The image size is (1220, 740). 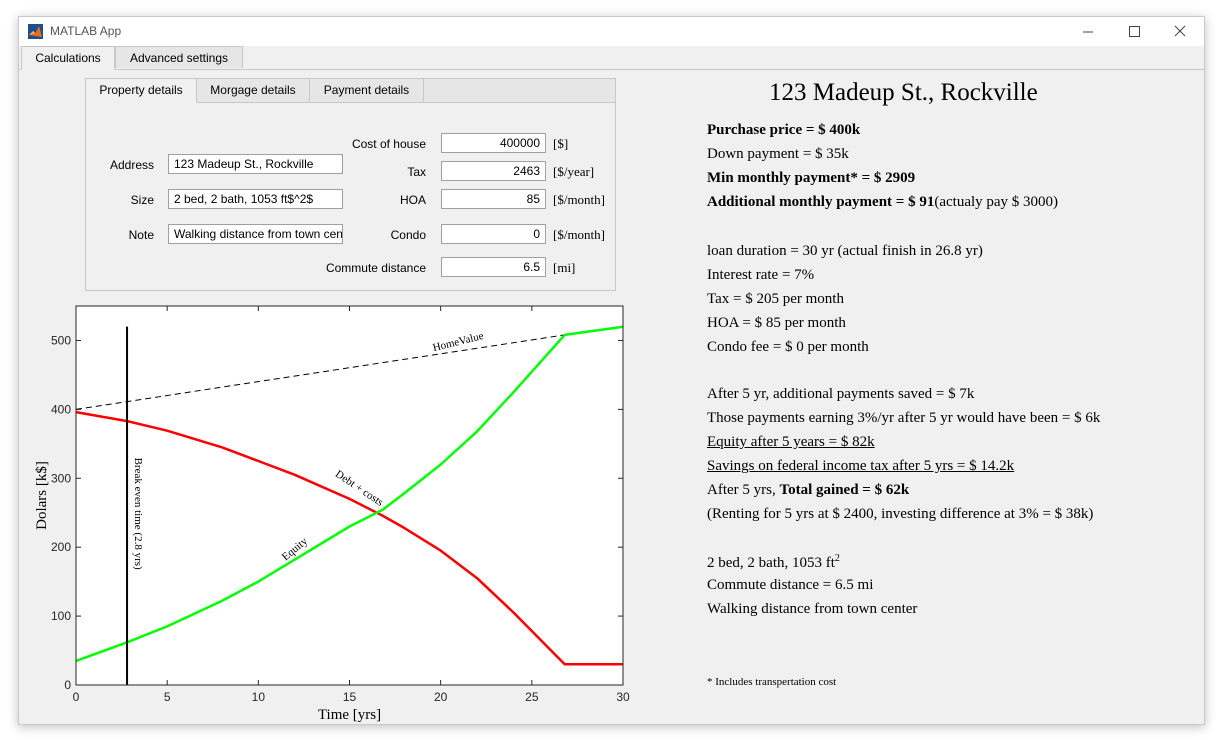 What do you see at coordinates (61, 409) in the screenshot?
I see `y-tick-label: 400` at bounding box center [61, 409].